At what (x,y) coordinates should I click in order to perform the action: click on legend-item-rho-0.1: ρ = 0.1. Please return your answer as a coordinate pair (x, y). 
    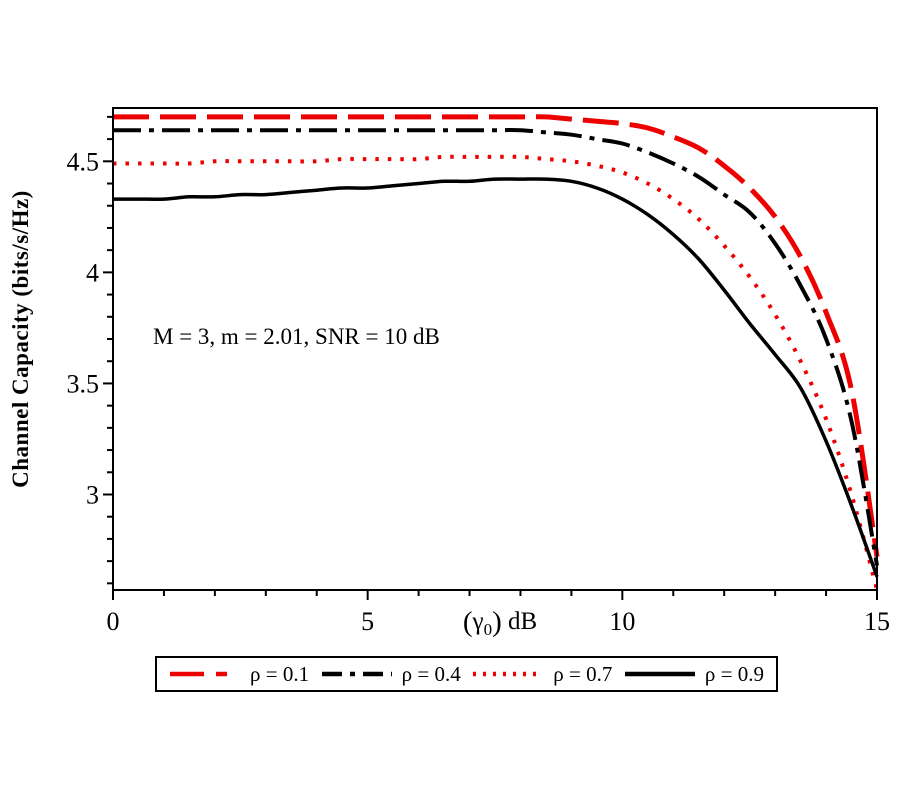
    Looking at the image, I should click on (239, 674).